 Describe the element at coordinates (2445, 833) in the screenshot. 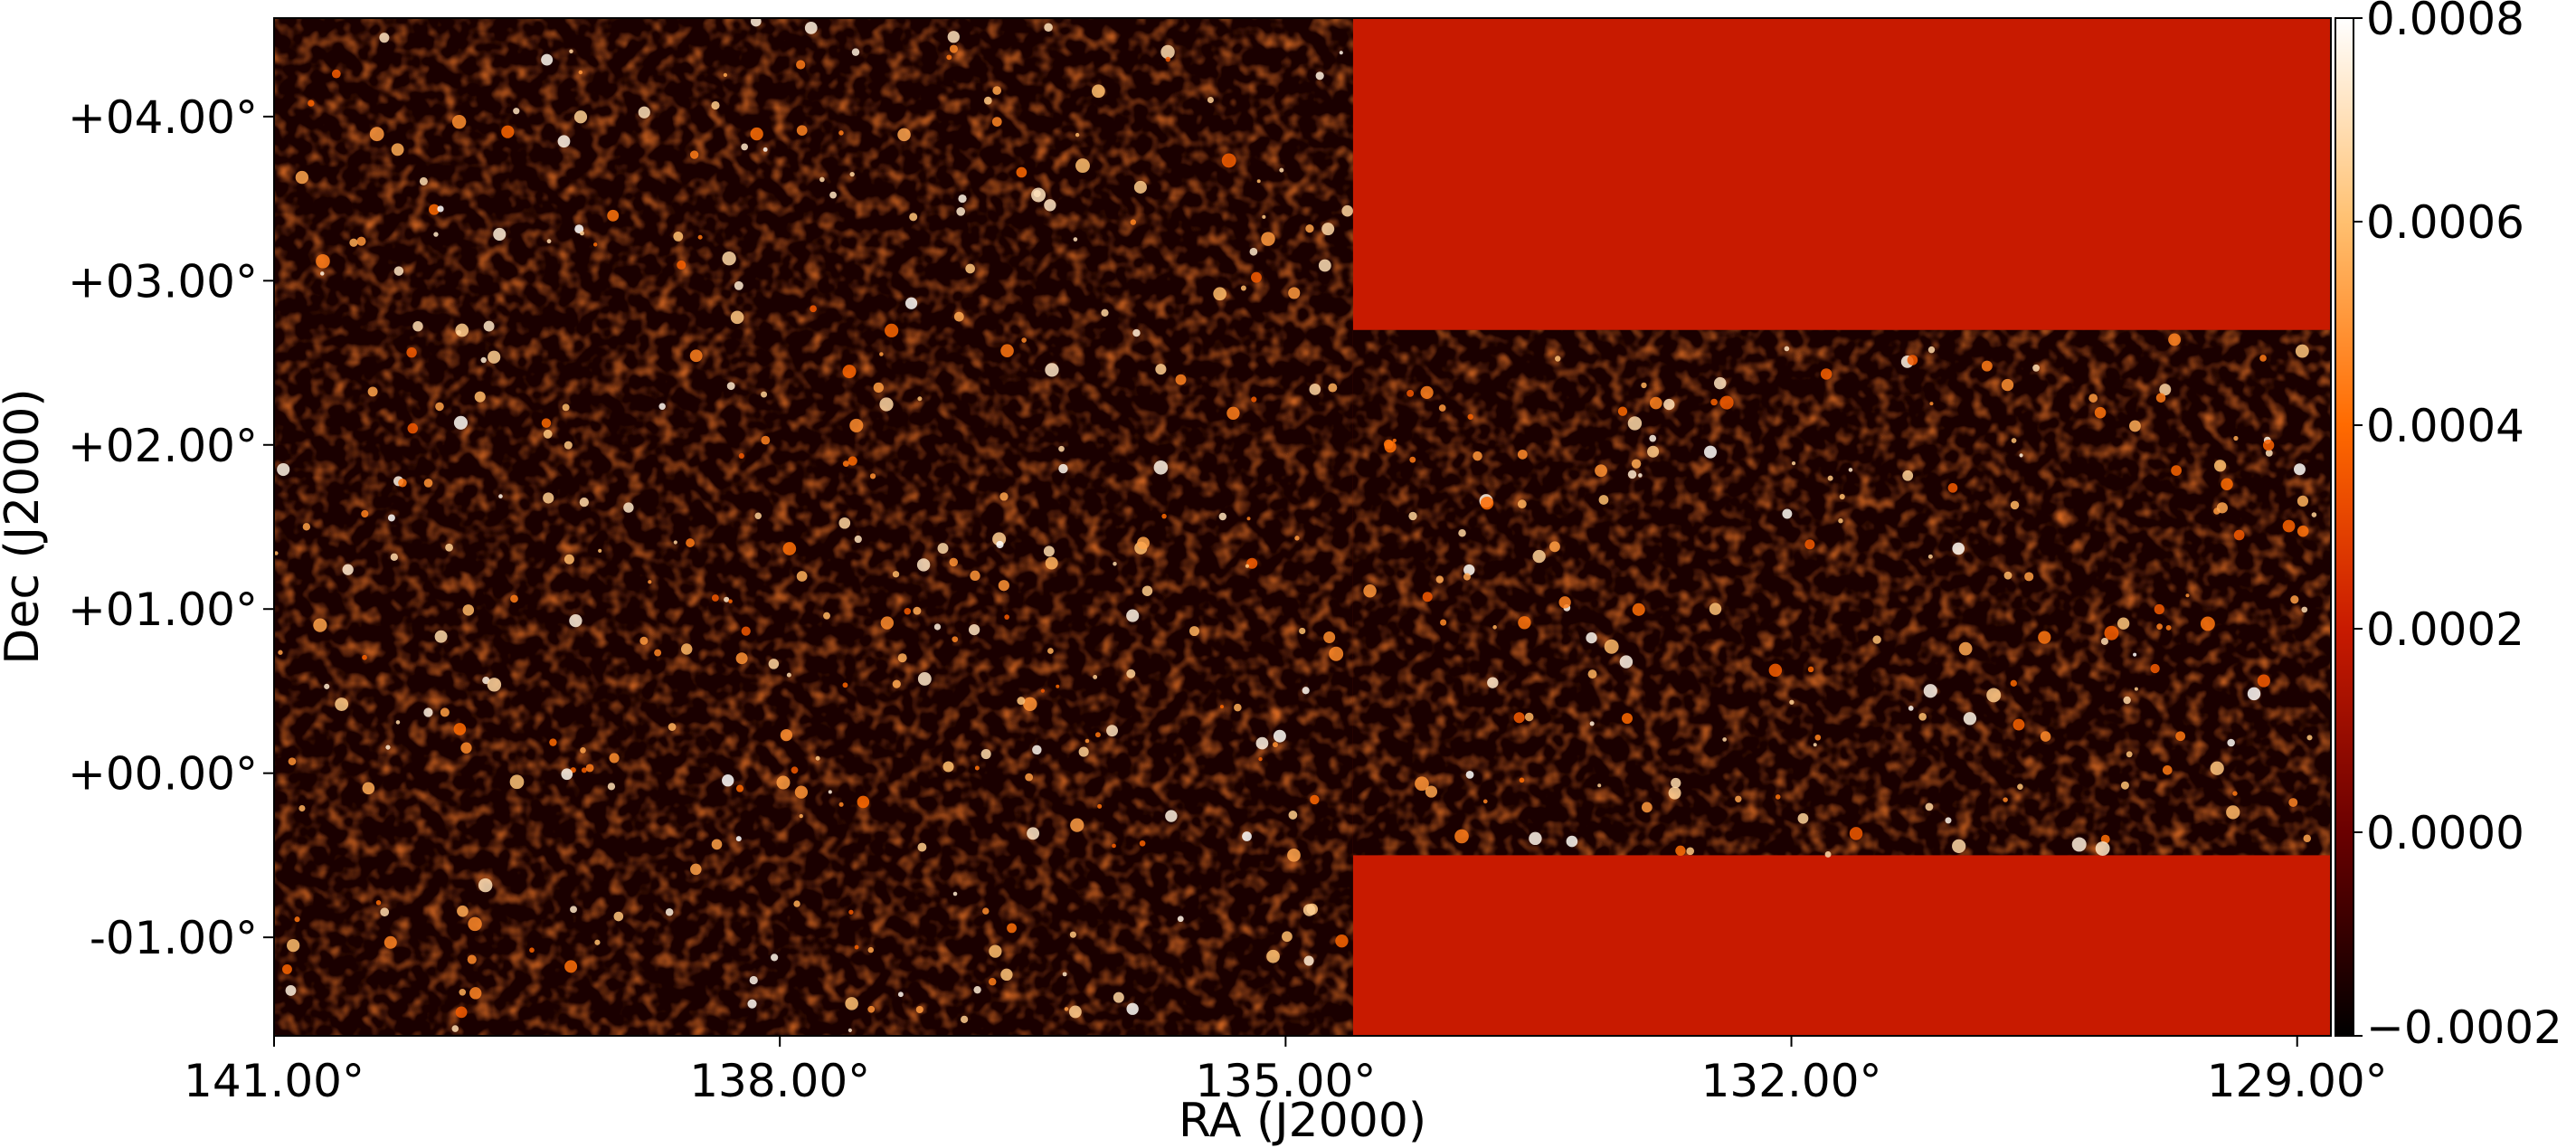

I see `colorbar-tick-label: 0.0000` at that location.